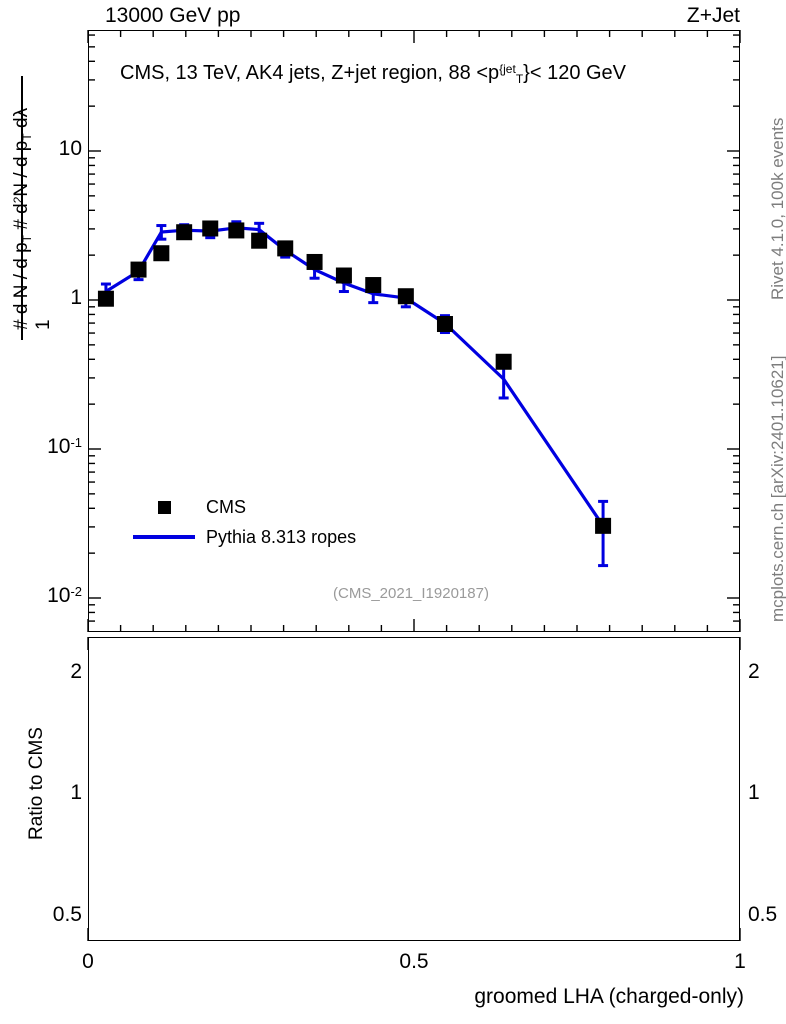 Image resolution: width=786 pixels, height=1024 pixels. I want to click on x-tick-label: 0.5, so click(414, 961).